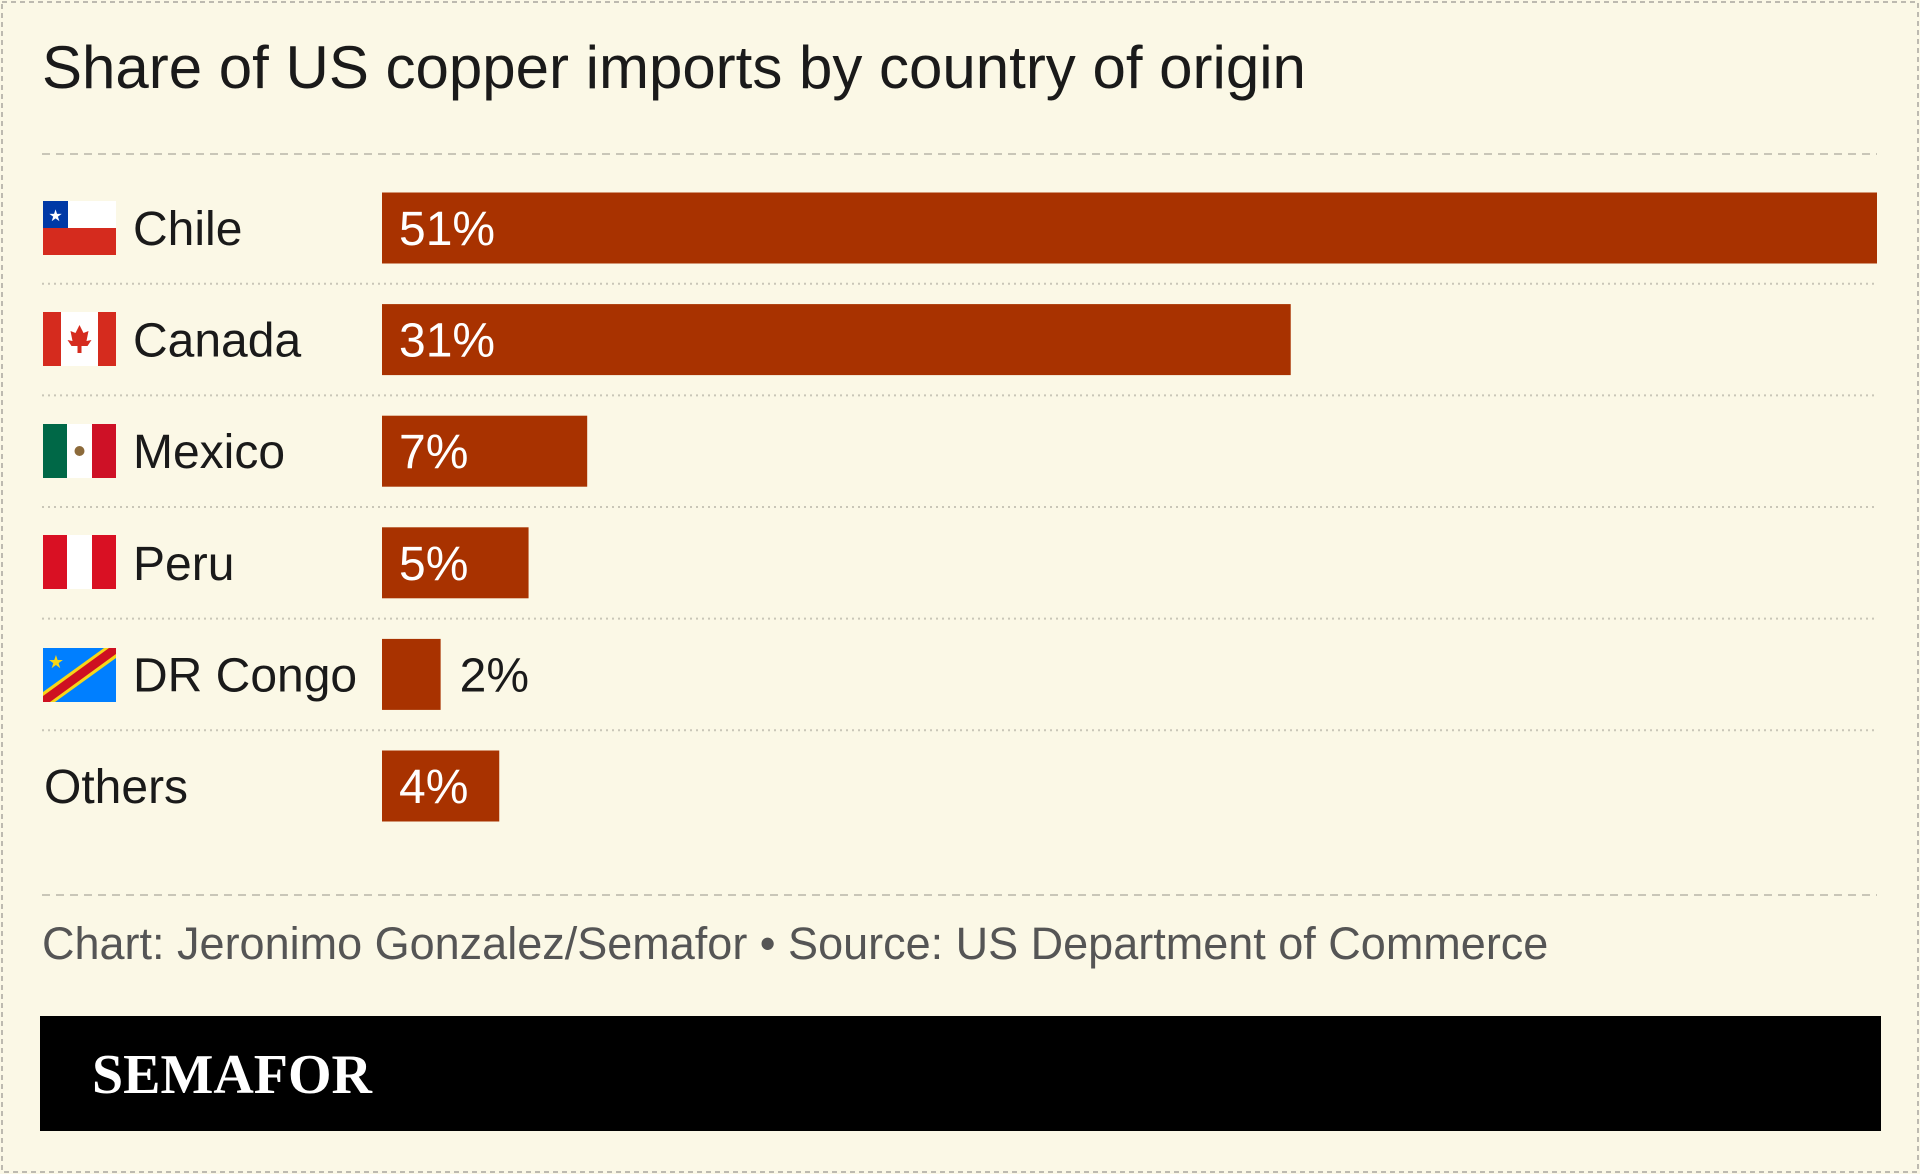 The image size is (1920, 1174). What do you see at coordinates (79, 228) in the screenshot?
I see `flag-chile: ★` at bounding box center [79, 228].